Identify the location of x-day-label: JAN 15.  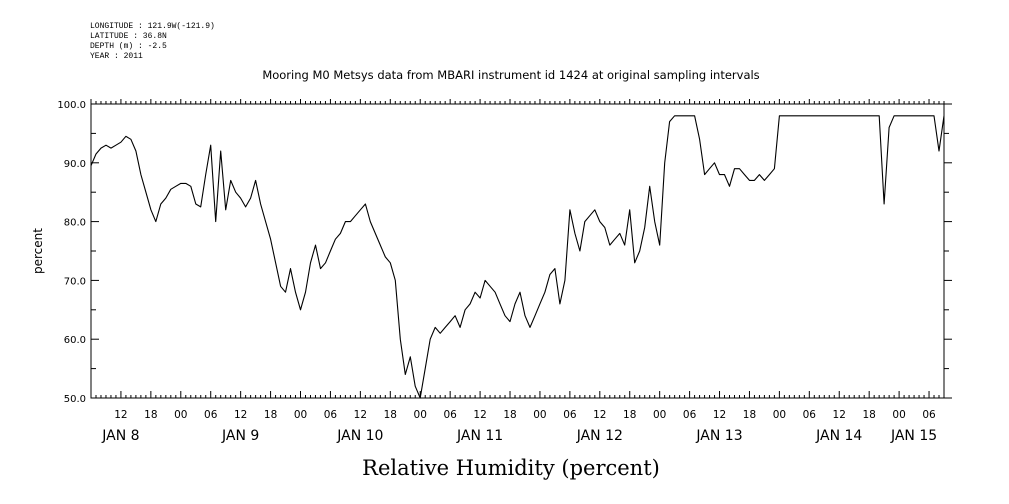
(913, 436).